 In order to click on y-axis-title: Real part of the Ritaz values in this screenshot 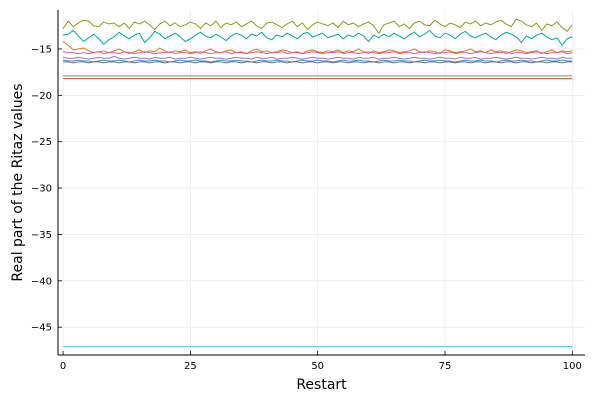, I will do `click(18, 182)`.